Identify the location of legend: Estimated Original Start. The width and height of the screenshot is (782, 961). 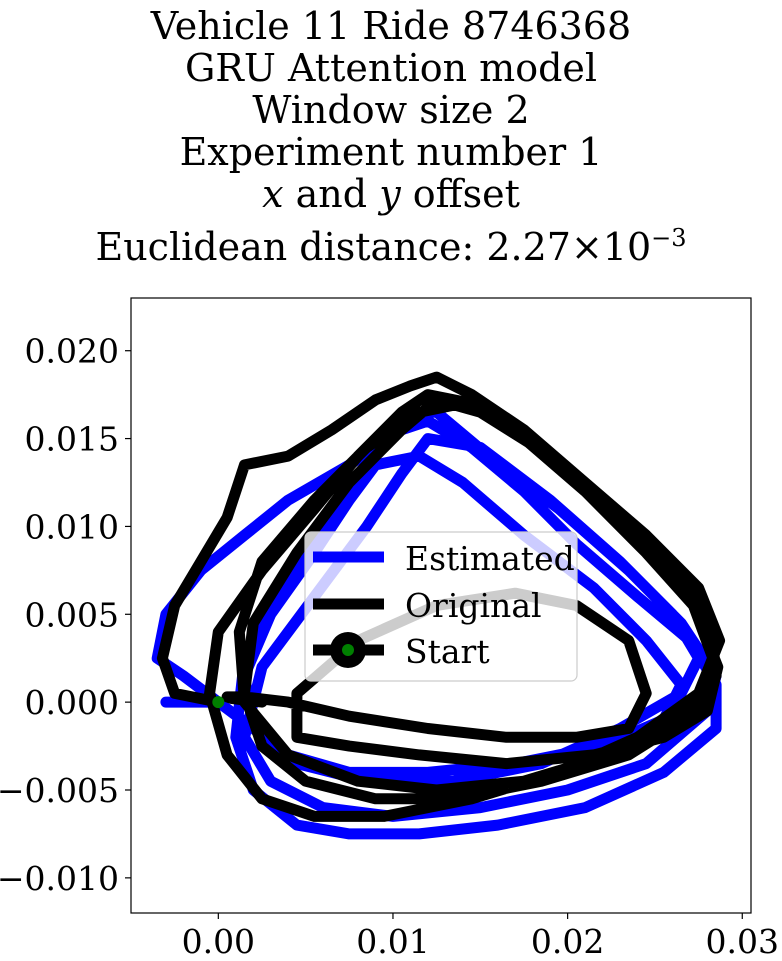
(441, 606).